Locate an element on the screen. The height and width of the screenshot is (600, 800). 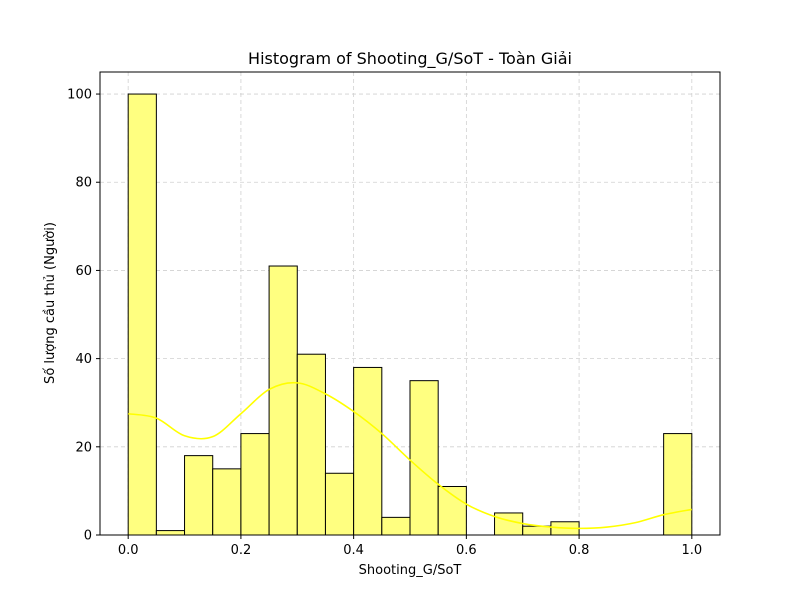
y-tick-label: 80 is located at coordinates (83, 183).